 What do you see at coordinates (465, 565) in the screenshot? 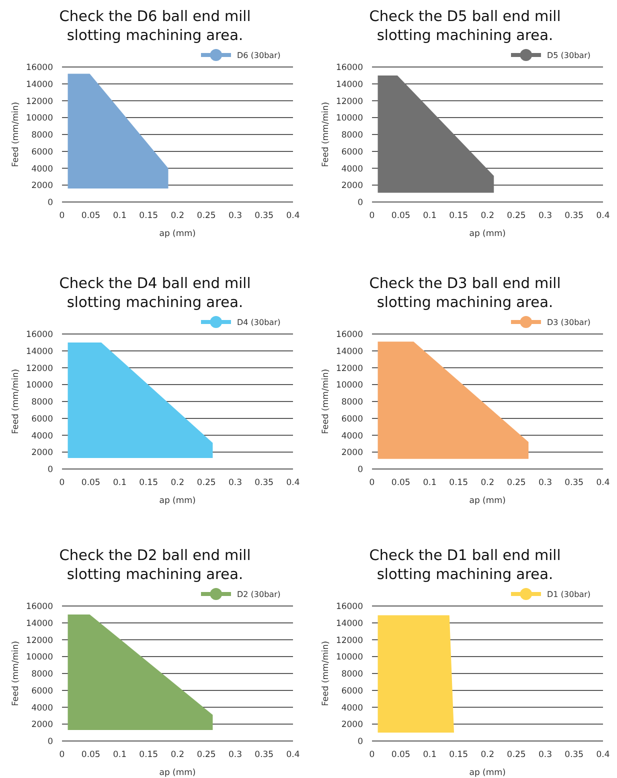
I see `chart-title: Check the D1 ball end mill slotting machining area.` at bounding box center [465, 565].